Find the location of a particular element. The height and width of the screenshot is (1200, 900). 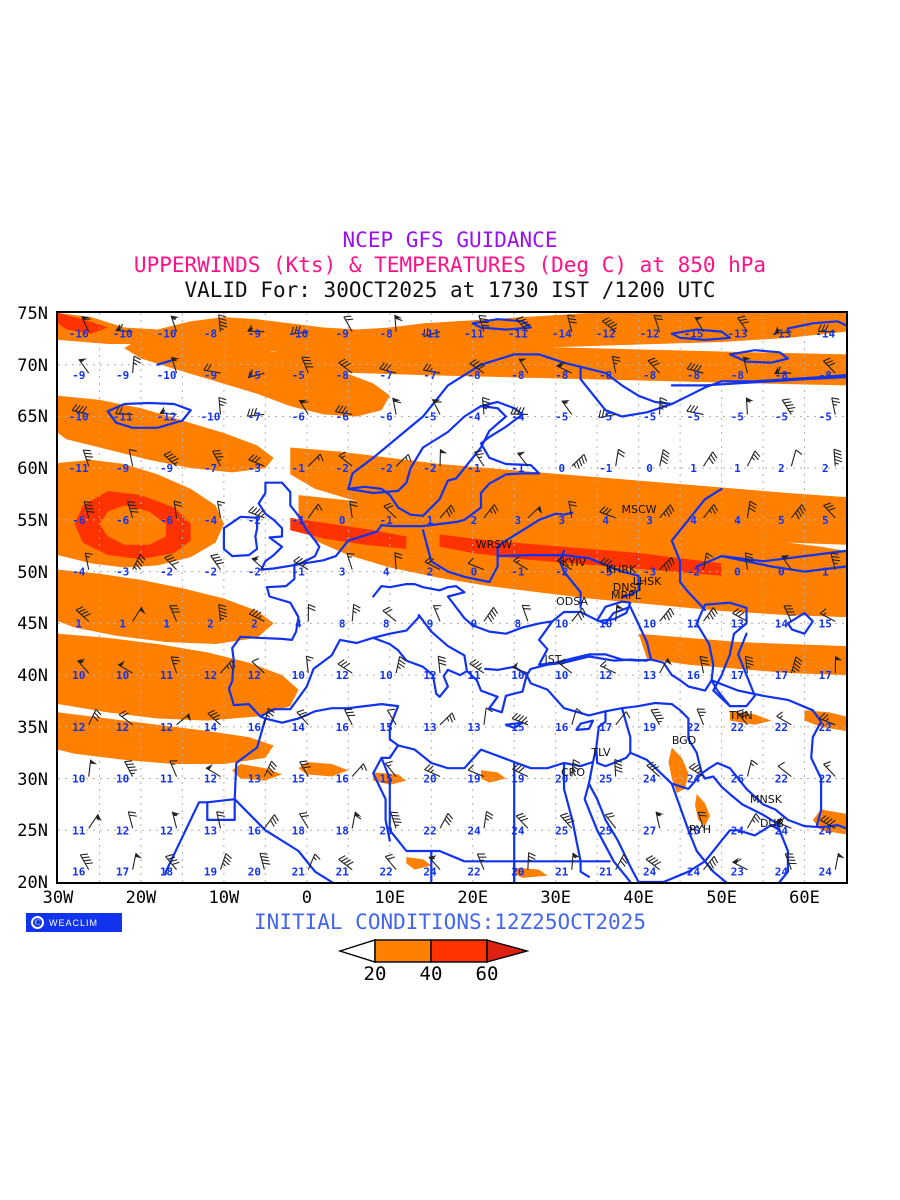

x-tick-0: 0 is located at coordinates (306, 898).